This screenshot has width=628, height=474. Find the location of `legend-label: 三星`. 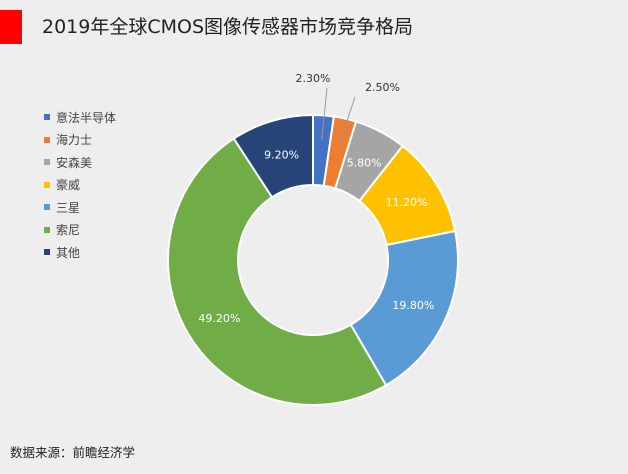

legend-label: 三星 is located at coordinates (68, 207).